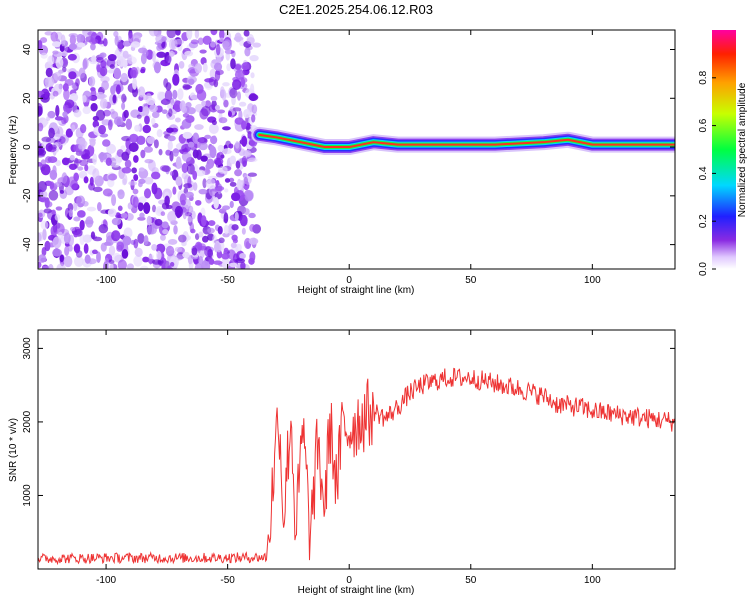  I want to click on bottom-y-tick-label: 3000, so click(27, 348).